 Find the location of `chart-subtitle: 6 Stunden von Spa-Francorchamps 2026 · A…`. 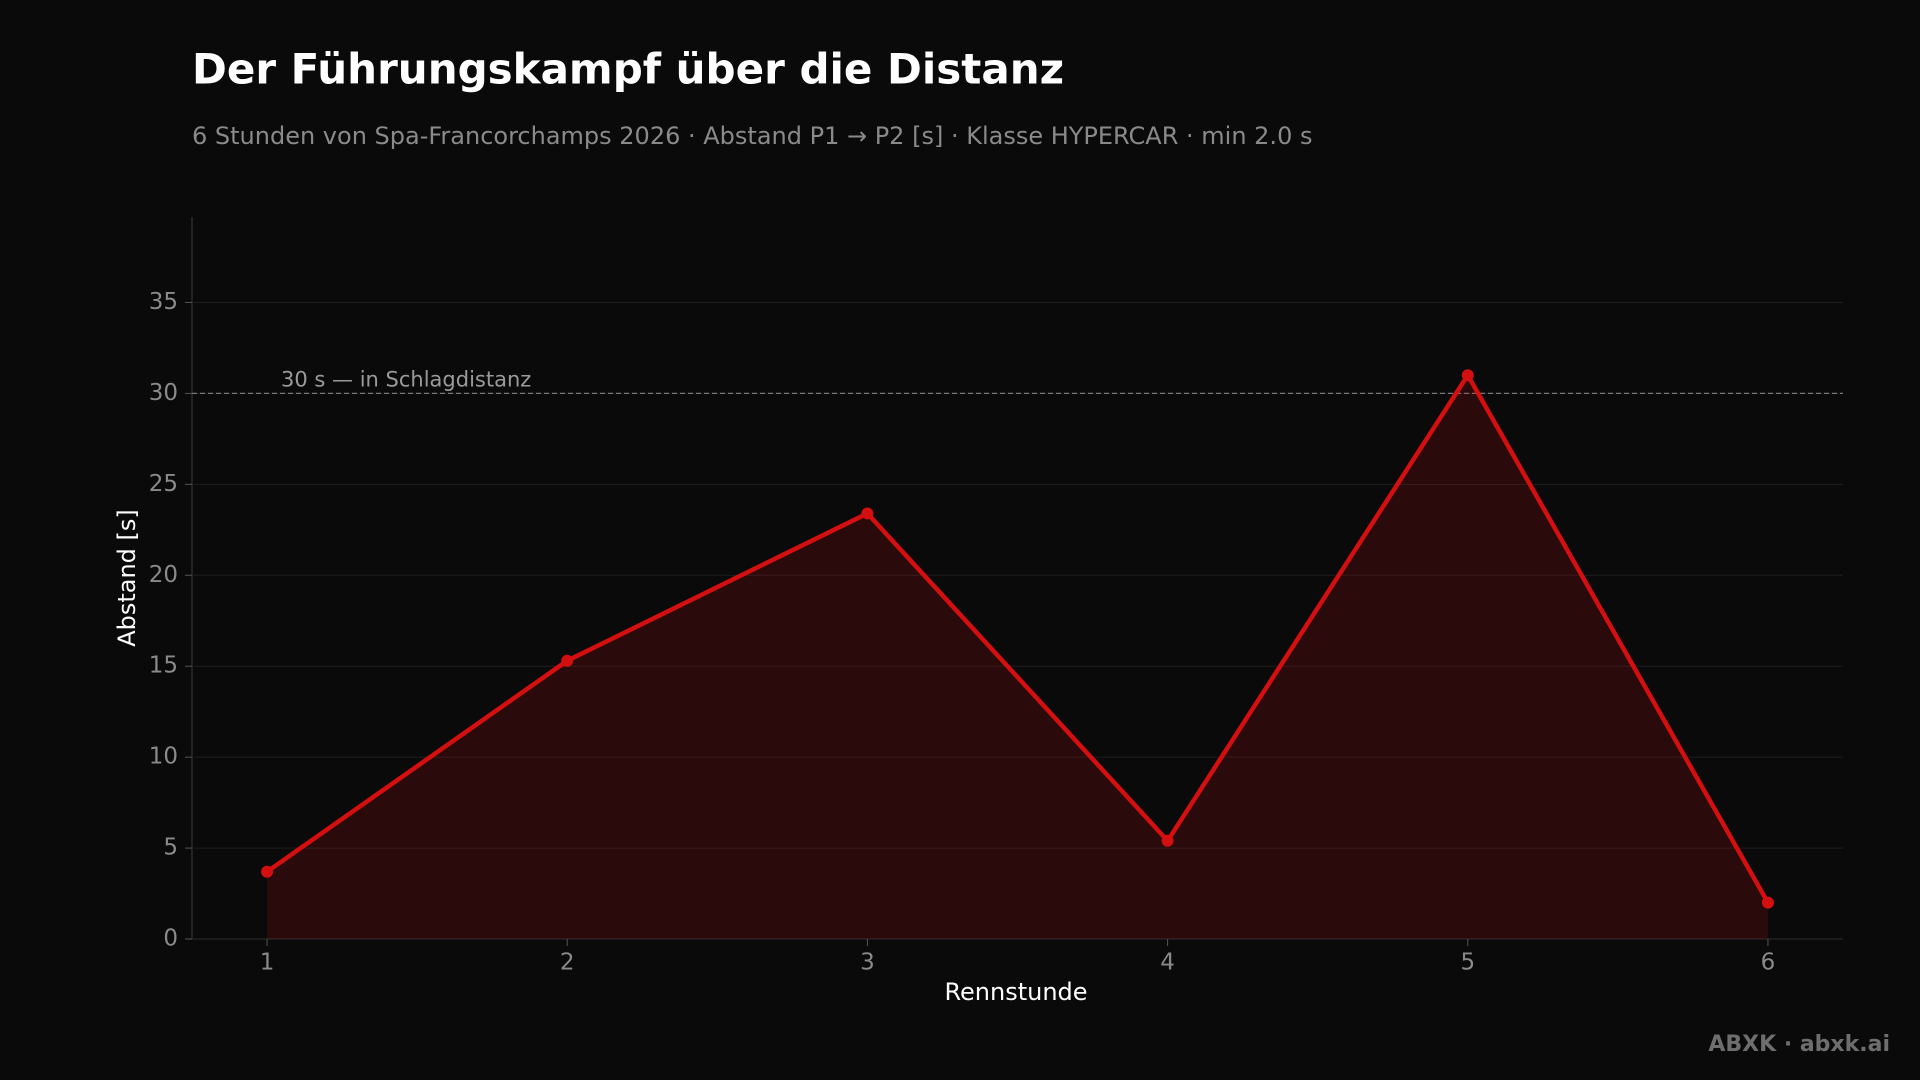

chart-subtitle: 6 Stunden von Spa-Francorchamps 2026 · A… is located at coordinates (752, 136).